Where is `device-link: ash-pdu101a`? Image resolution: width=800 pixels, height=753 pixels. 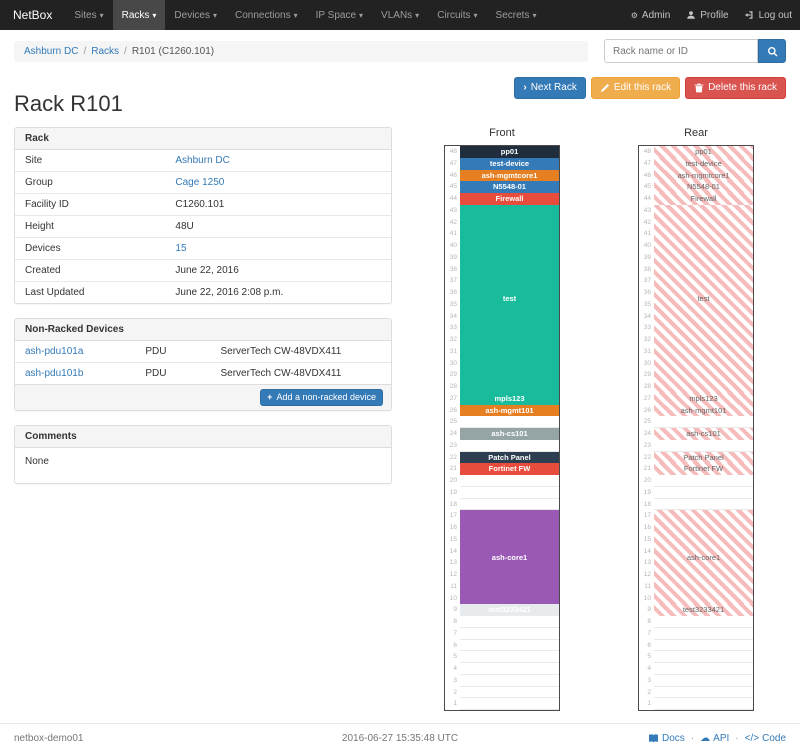 device-link: ash-pdu101a is located at coordinates (54, 351).